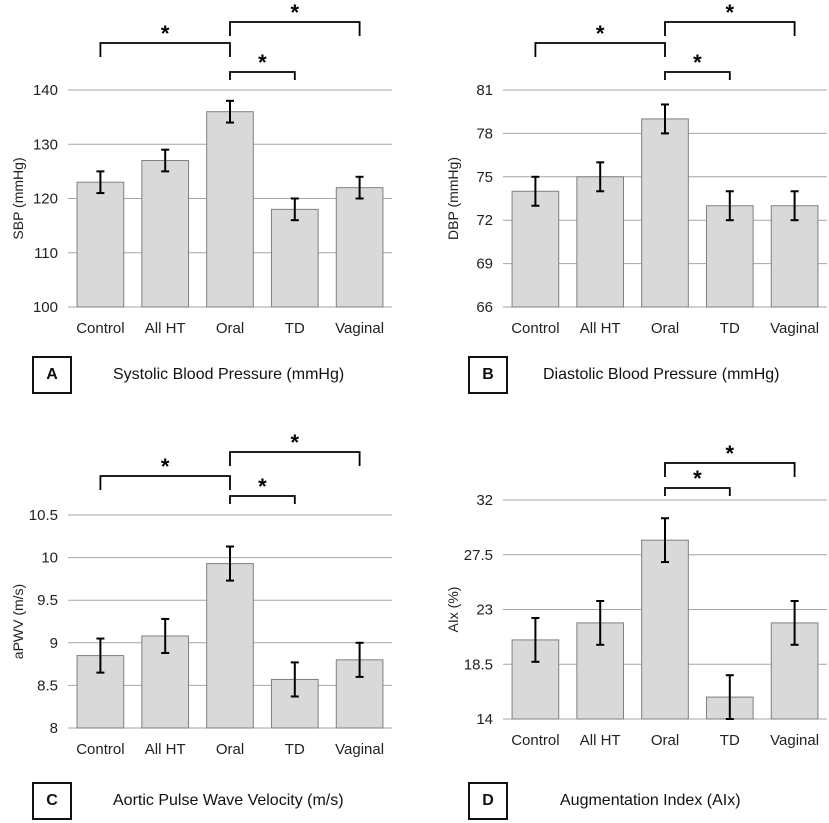 This screenshot has height=823, width=829. Describe the element at coordinates (488, 801) in the screenshot. I see `panel-label-d: D` at that location.